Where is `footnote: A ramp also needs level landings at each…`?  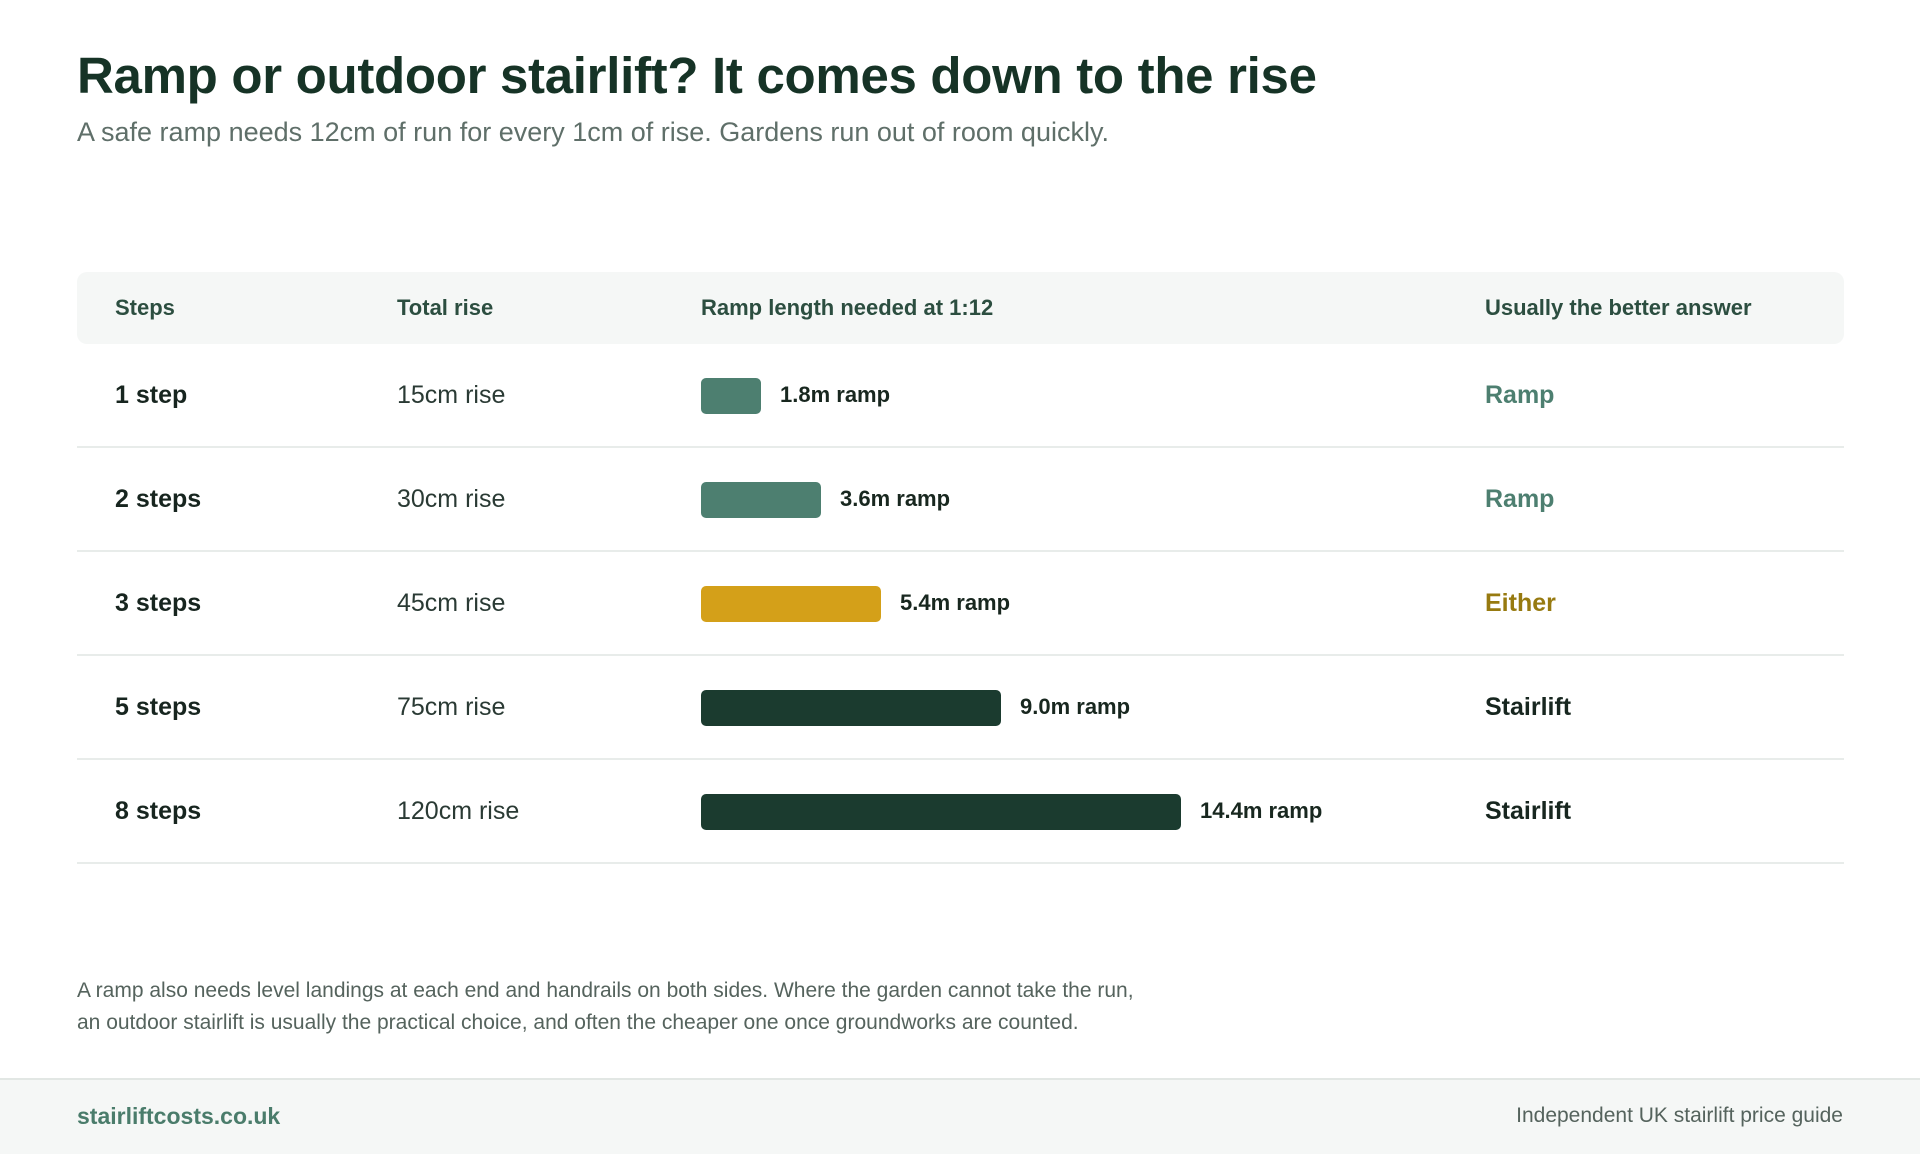 footnote: A ramp also needs level landings at each… is located at coordinates (707, 1007).